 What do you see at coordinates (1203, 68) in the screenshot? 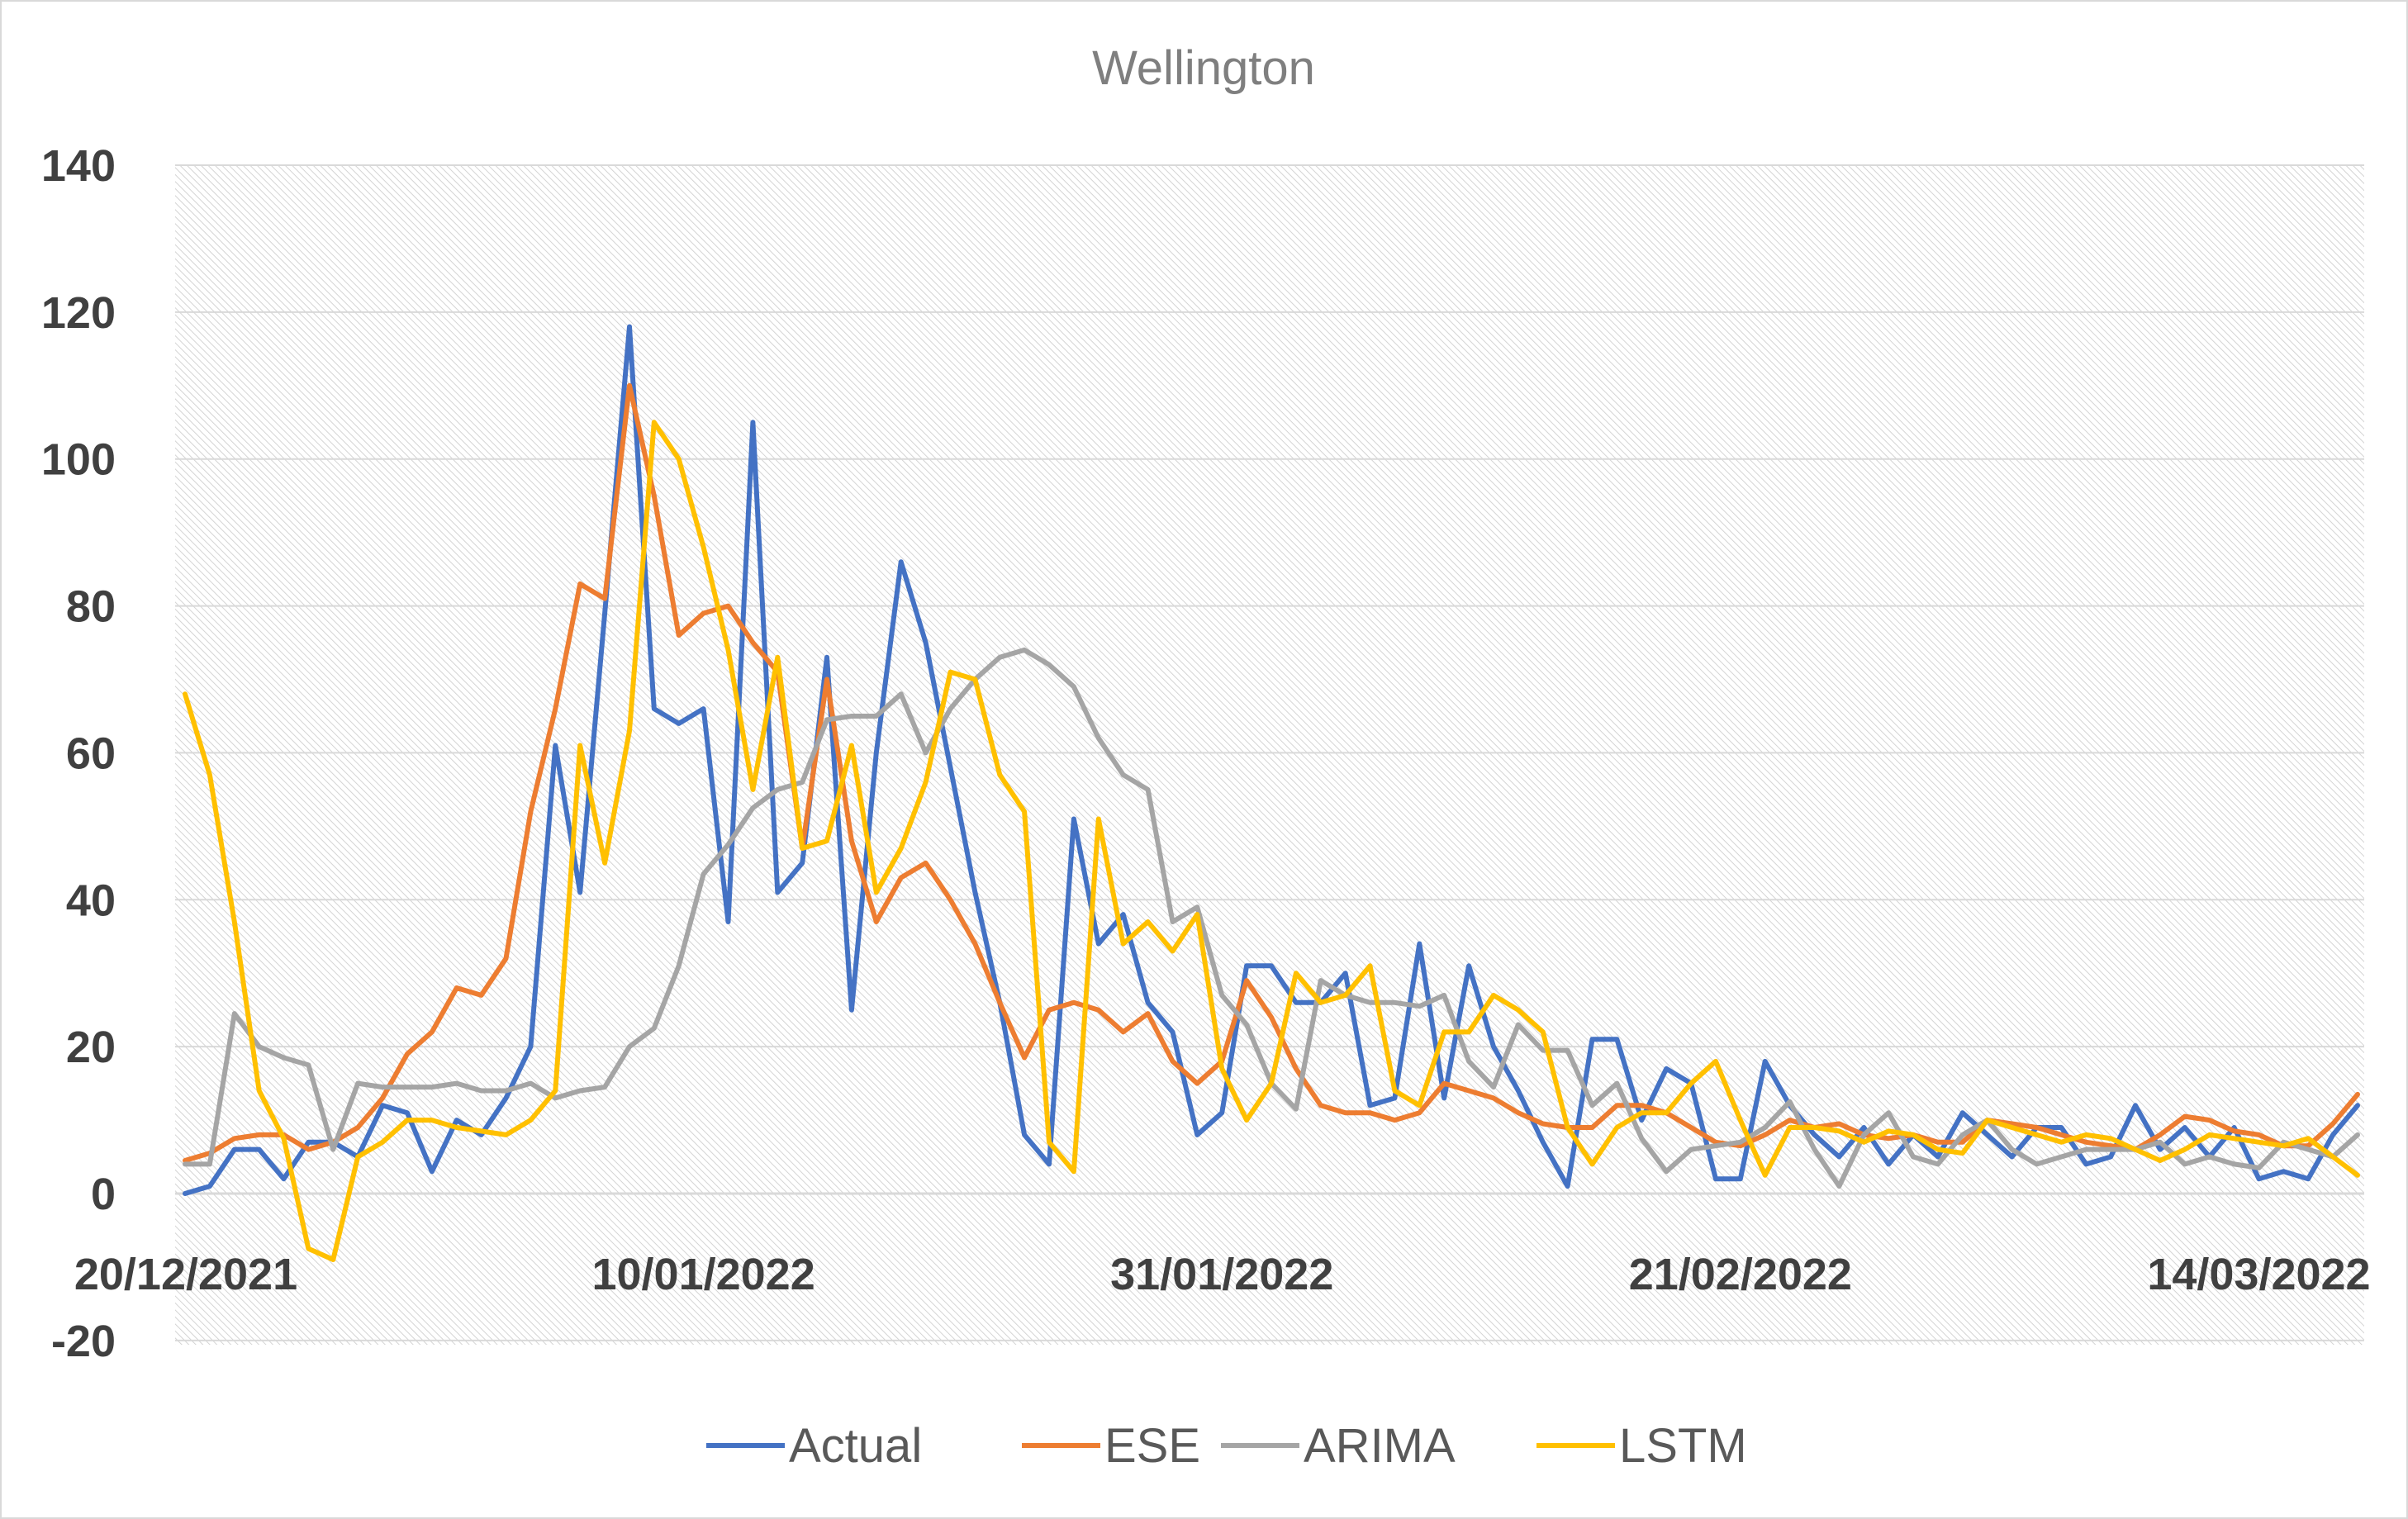
I see `chart-title: Wellington` at bounding box center [1203, 68].